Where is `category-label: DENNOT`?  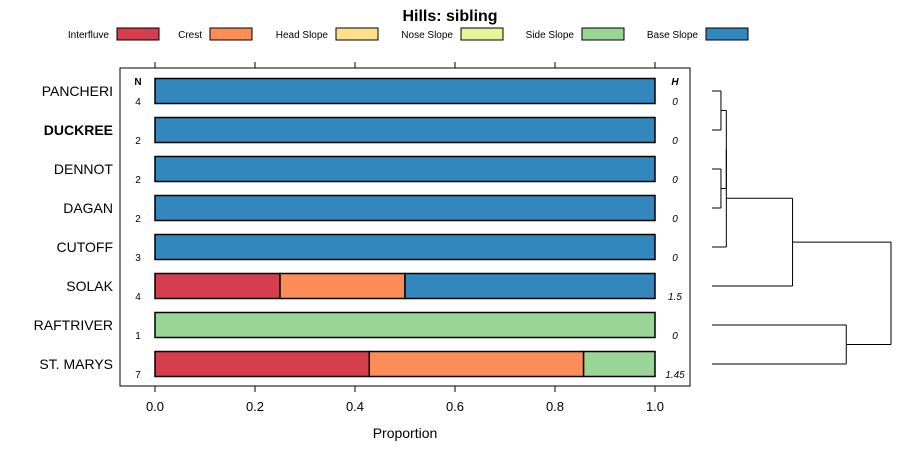
category-label: DENNOT is located at coordinates (84, 169).